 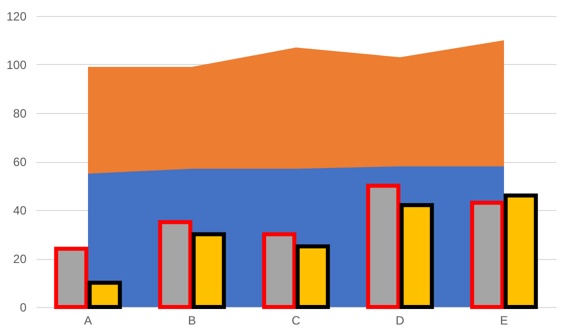 I want to click on x-tick-label: A, so click(x=88, y=321).